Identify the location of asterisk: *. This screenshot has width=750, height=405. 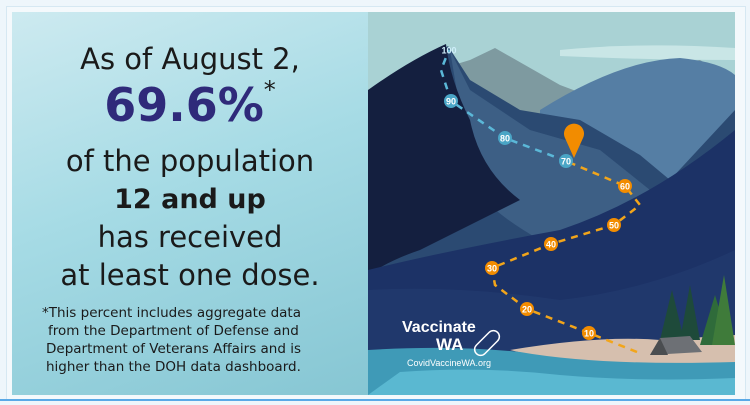
(269, 90).